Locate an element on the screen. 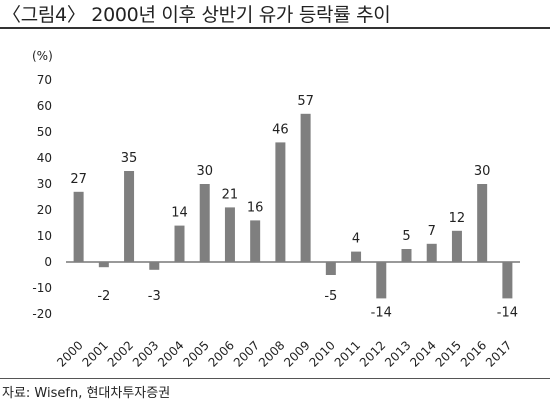  data-label-2000: 27 is located at coordinates (78, 179).